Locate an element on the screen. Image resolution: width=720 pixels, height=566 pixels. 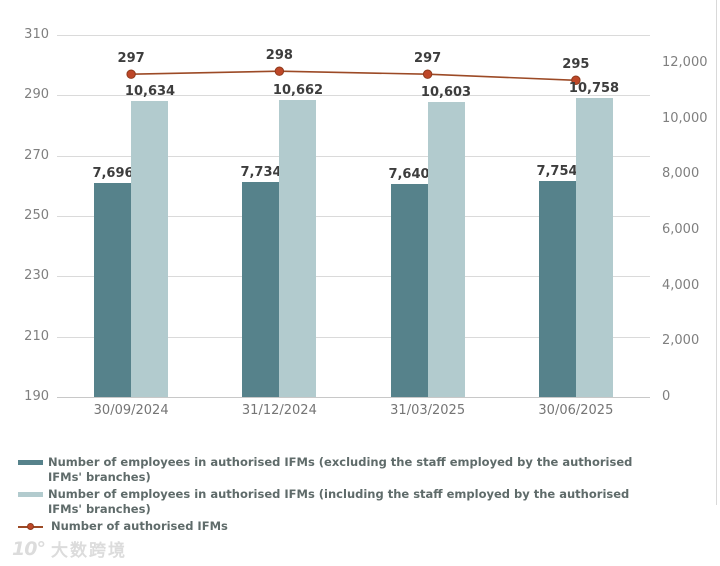
right-axis-tick-label: 0 is located at coordinates (666, 396).